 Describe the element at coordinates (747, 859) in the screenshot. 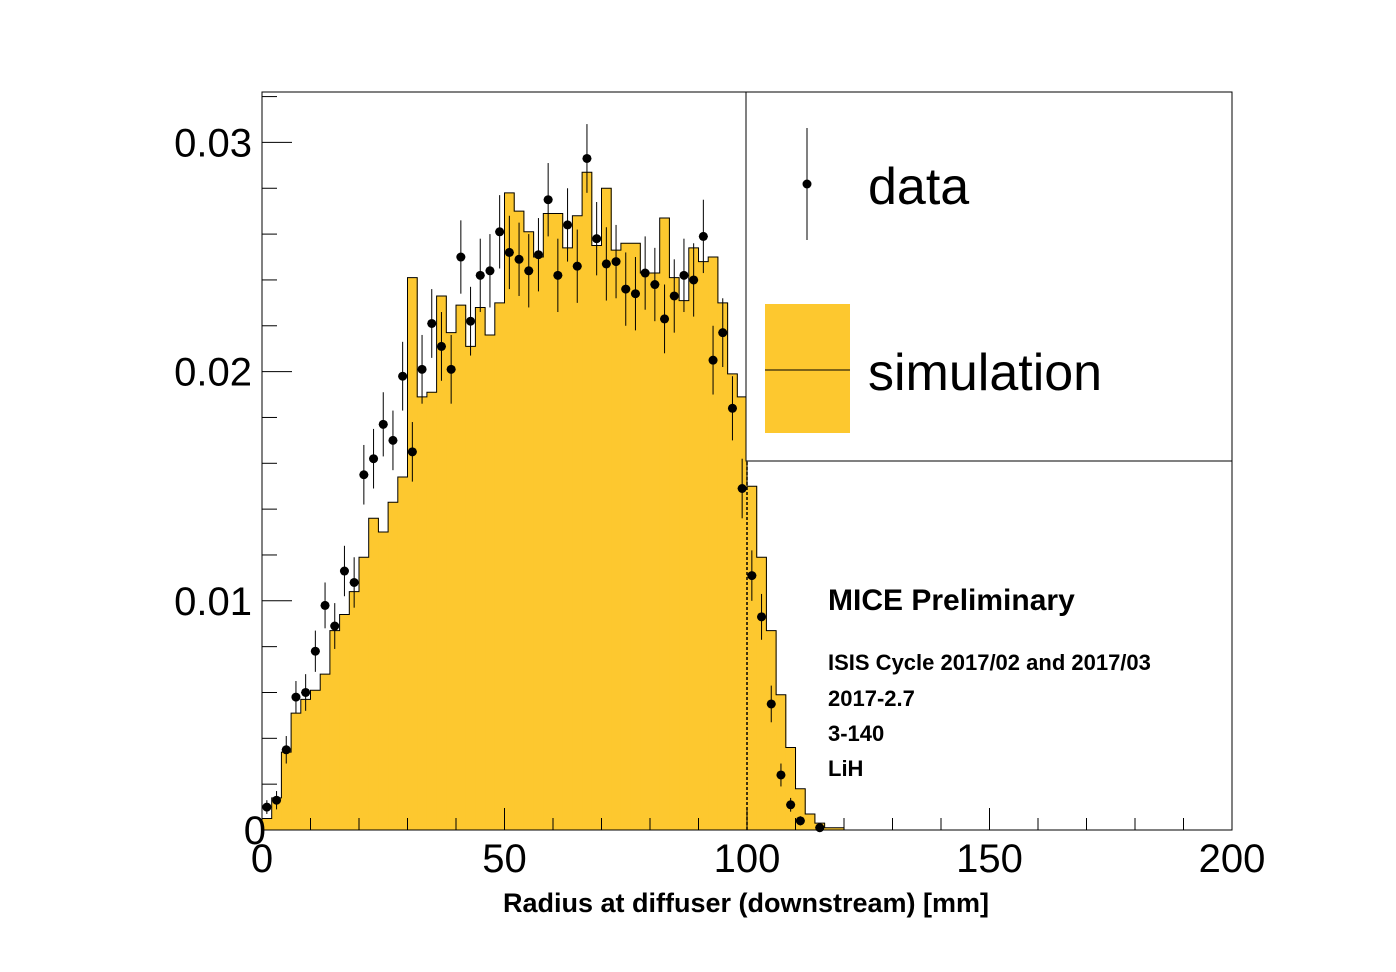

I see `x-tick-label: 100` at that location.